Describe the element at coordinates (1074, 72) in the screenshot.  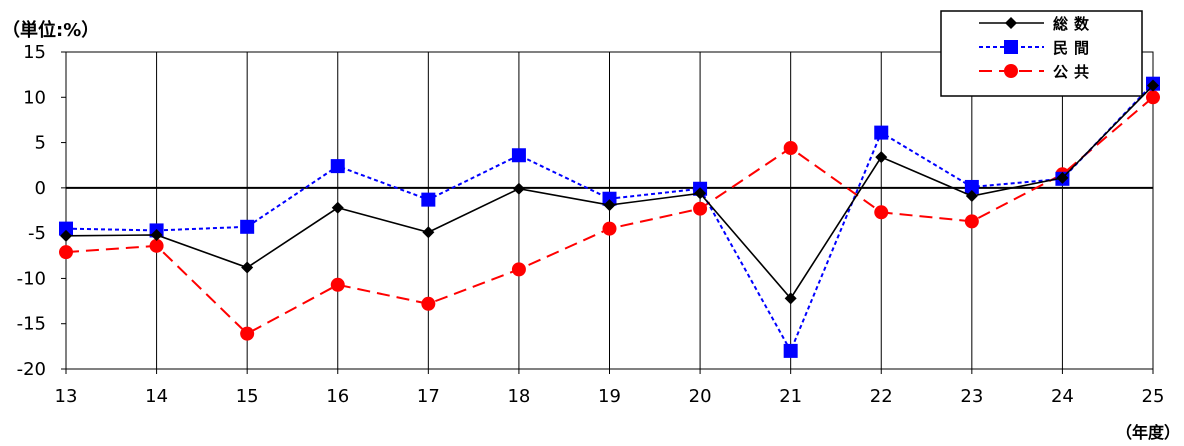
I see `legend-label: 公共` at that location.